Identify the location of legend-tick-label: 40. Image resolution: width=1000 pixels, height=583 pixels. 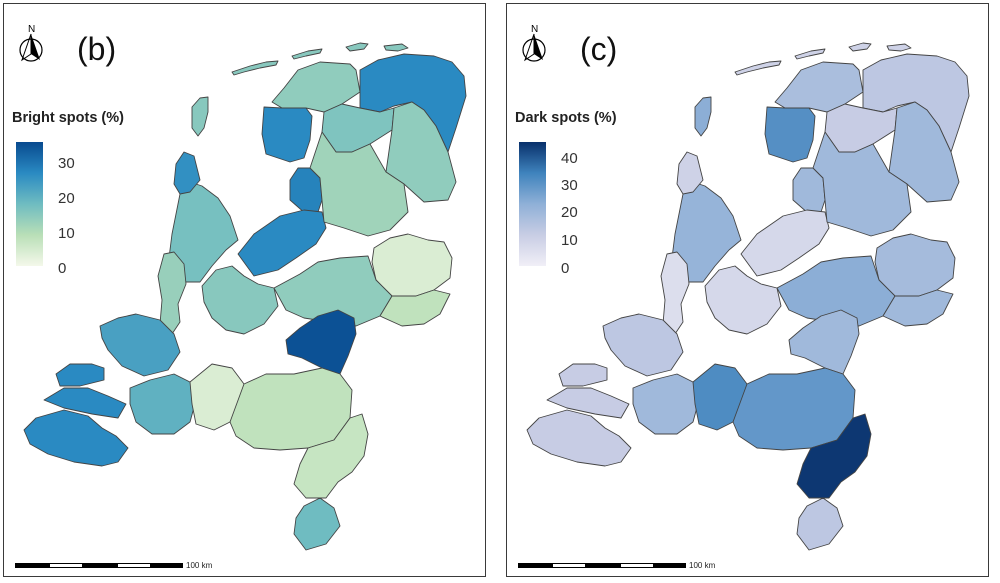
(569, 158).